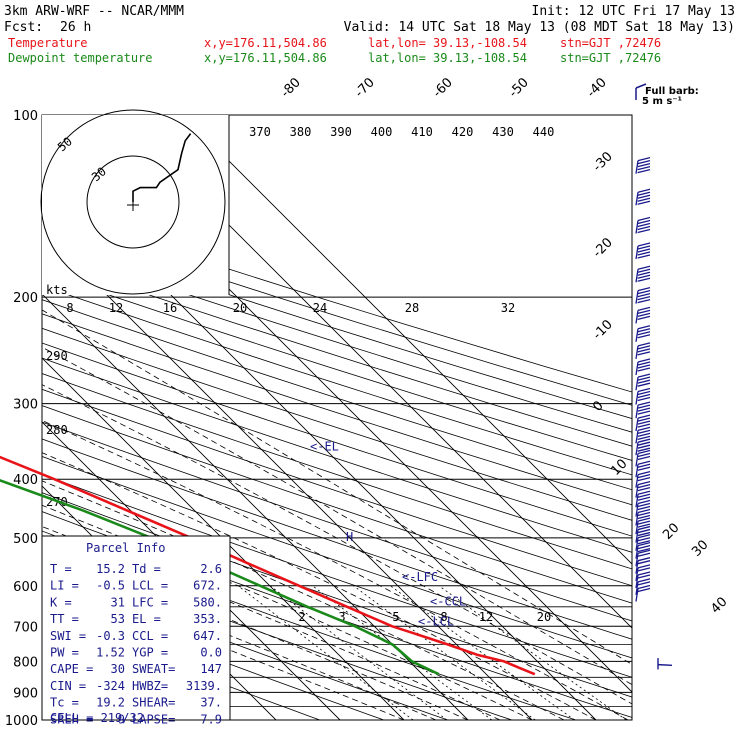 This screenshot has height=740, width=740. Describe the element at coordinates (634, 11) in the screenshot. I see `init-time: Init: 12 UTC Fri 17 May 13` at that location.